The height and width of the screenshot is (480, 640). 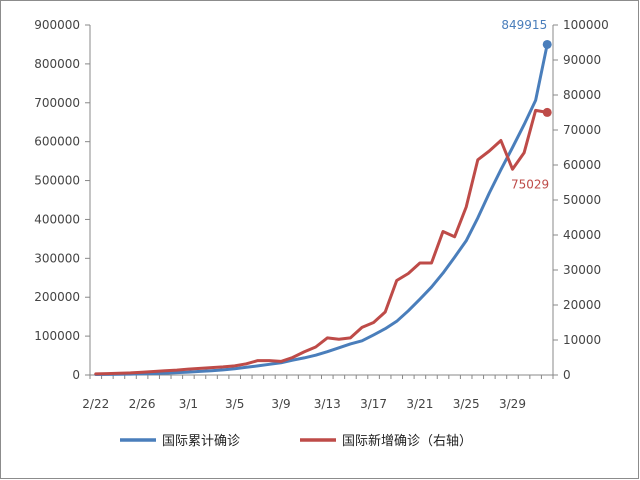 What do you see at coordinates (582, 165) in the screenshot?
I see `y-right-tick-label: 60000` at bounding box center [582, 165].